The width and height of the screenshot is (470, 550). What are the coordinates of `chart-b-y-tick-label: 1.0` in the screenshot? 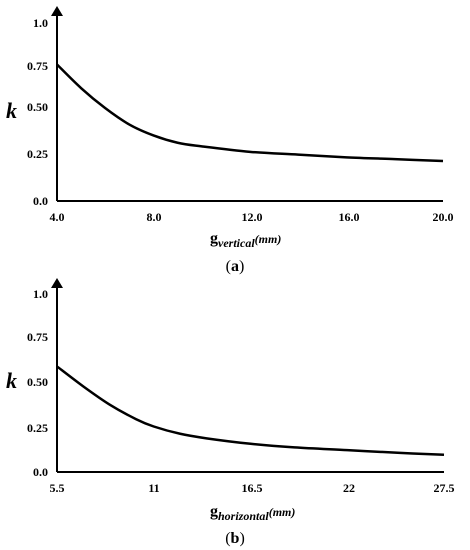 It's located at (40, 294).